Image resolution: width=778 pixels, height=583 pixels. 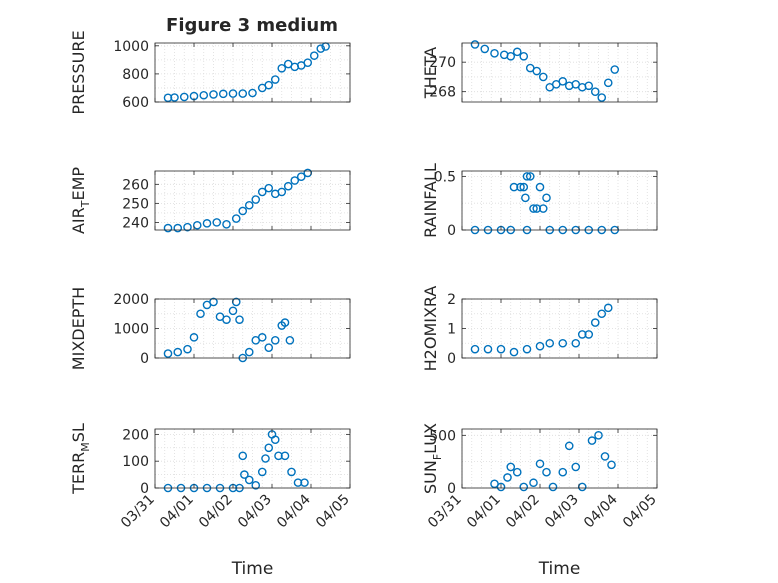 What do you see at coordinates (210, 72) in the screenshot?
I see `subplot-1: 600 800 1000 PRESSURE` at bounding box center [210, 72].